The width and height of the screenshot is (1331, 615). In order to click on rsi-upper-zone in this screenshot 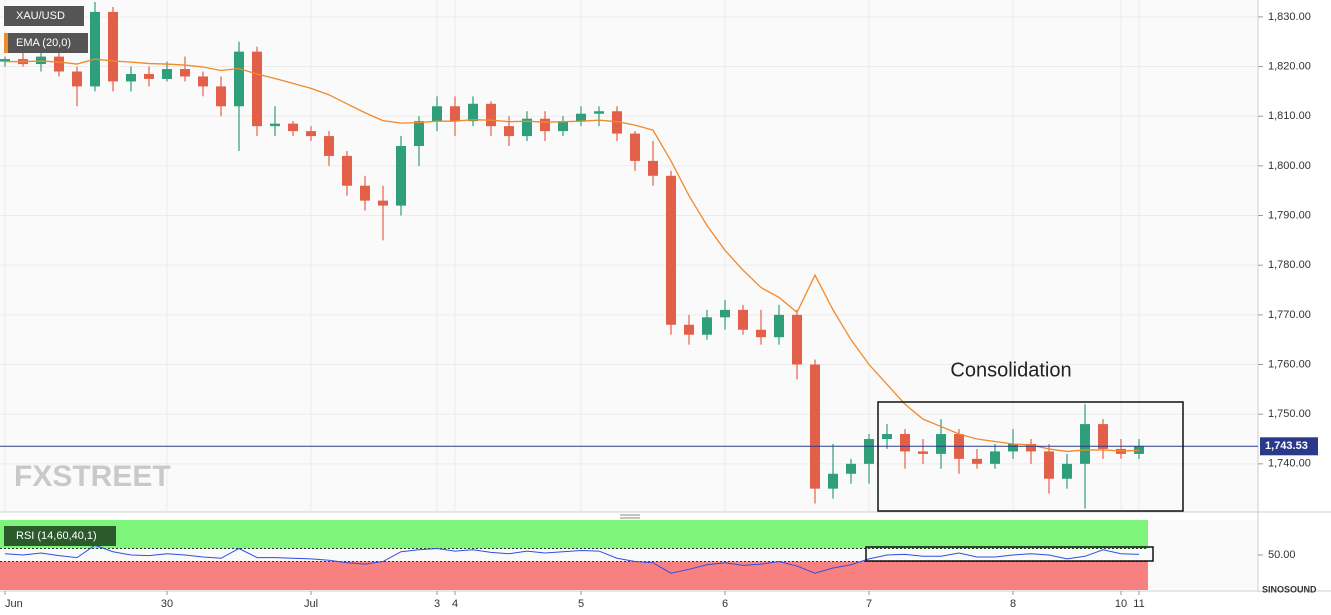, I will do `click(574, 534)`.